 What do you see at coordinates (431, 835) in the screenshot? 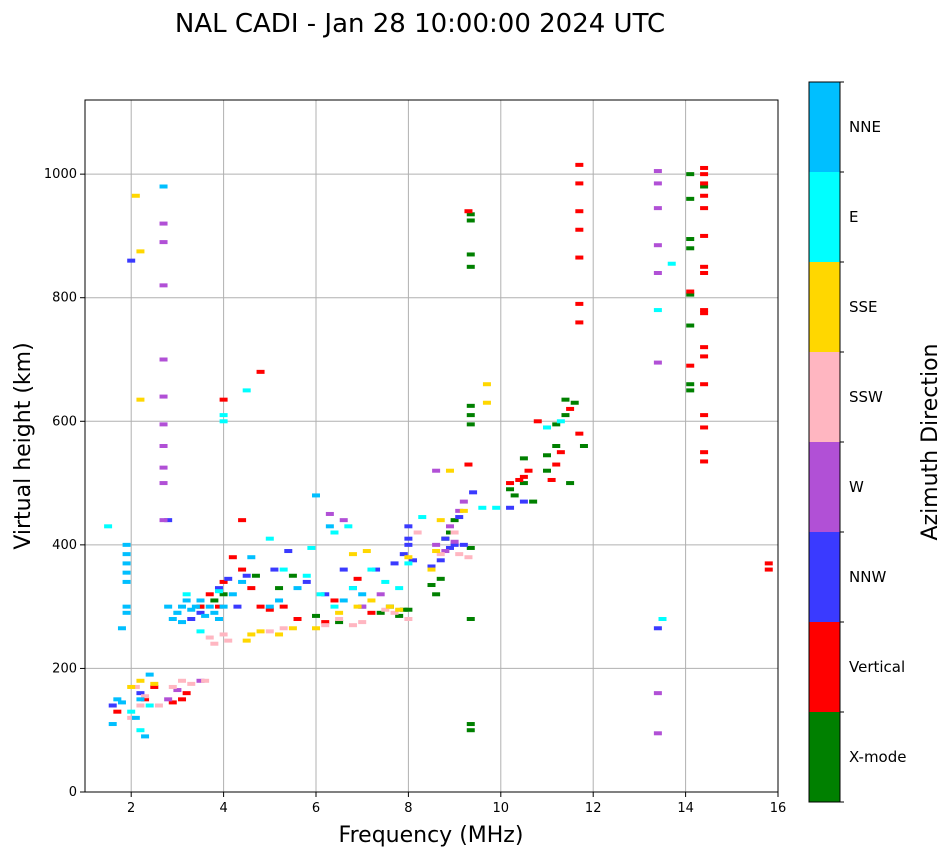
I see `x-axis-label: Frequency (MHz)` at bounding box center [431, 835].